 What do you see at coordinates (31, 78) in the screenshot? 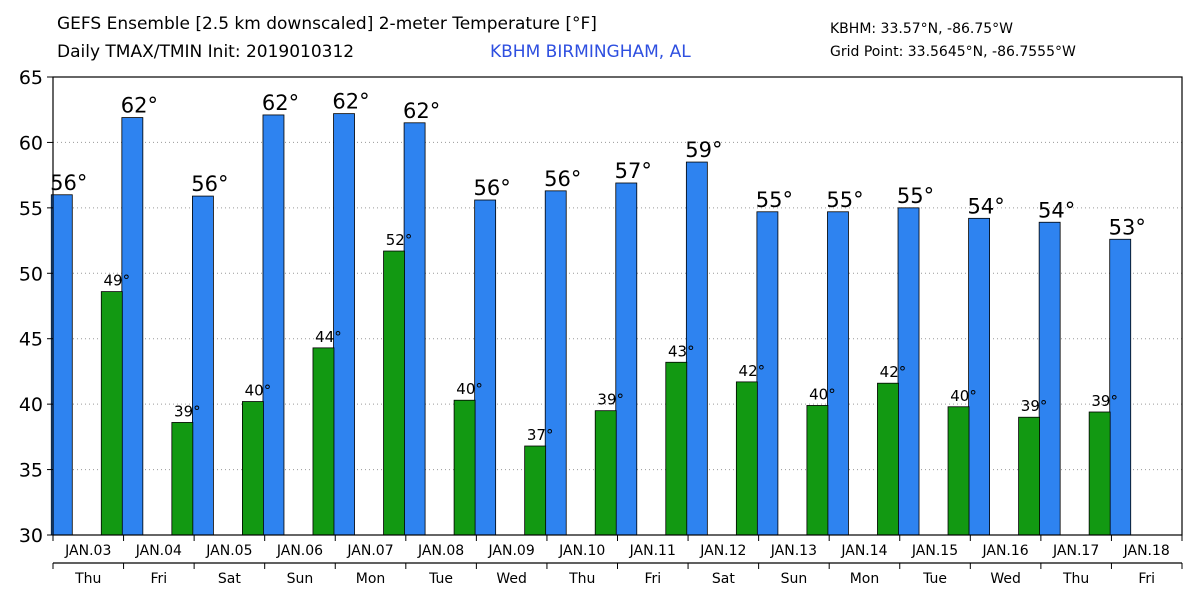
I see `y-tick-label: 65` at bounding box center [31, 78].